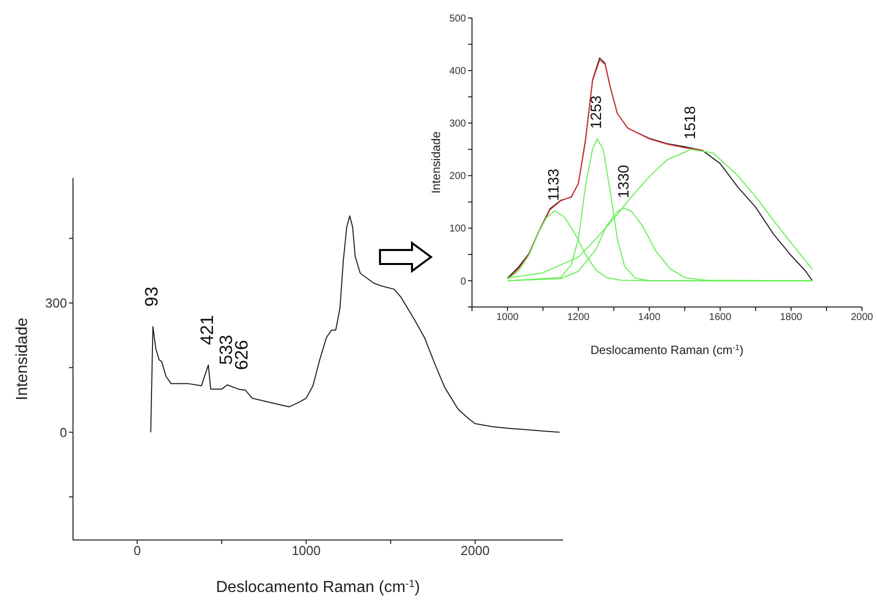  What do you see at coordinates (554, 184) in the screenshot?
I see `annotation: 1133` at bounding box center [554, 184].